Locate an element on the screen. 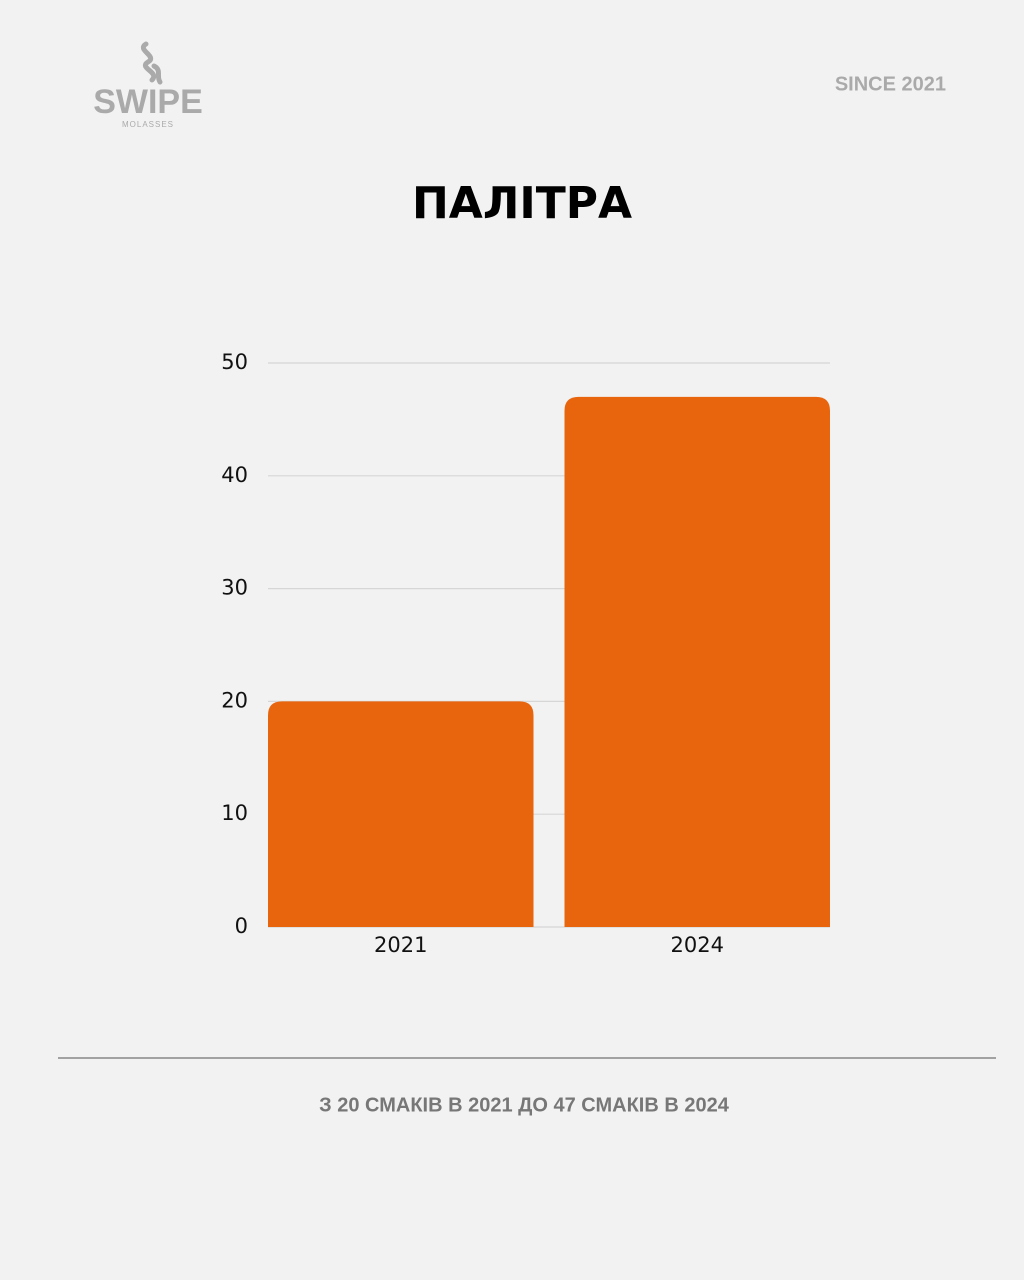  y-tick-label: 30 is located at coordinates (234, 588).